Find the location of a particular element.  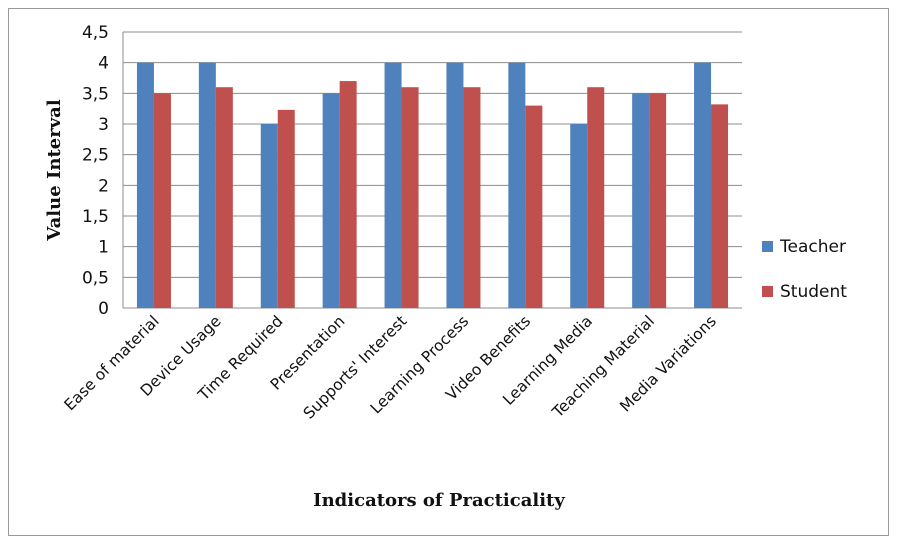

y-tick-label: 4 is located at coordinates (103, 64).